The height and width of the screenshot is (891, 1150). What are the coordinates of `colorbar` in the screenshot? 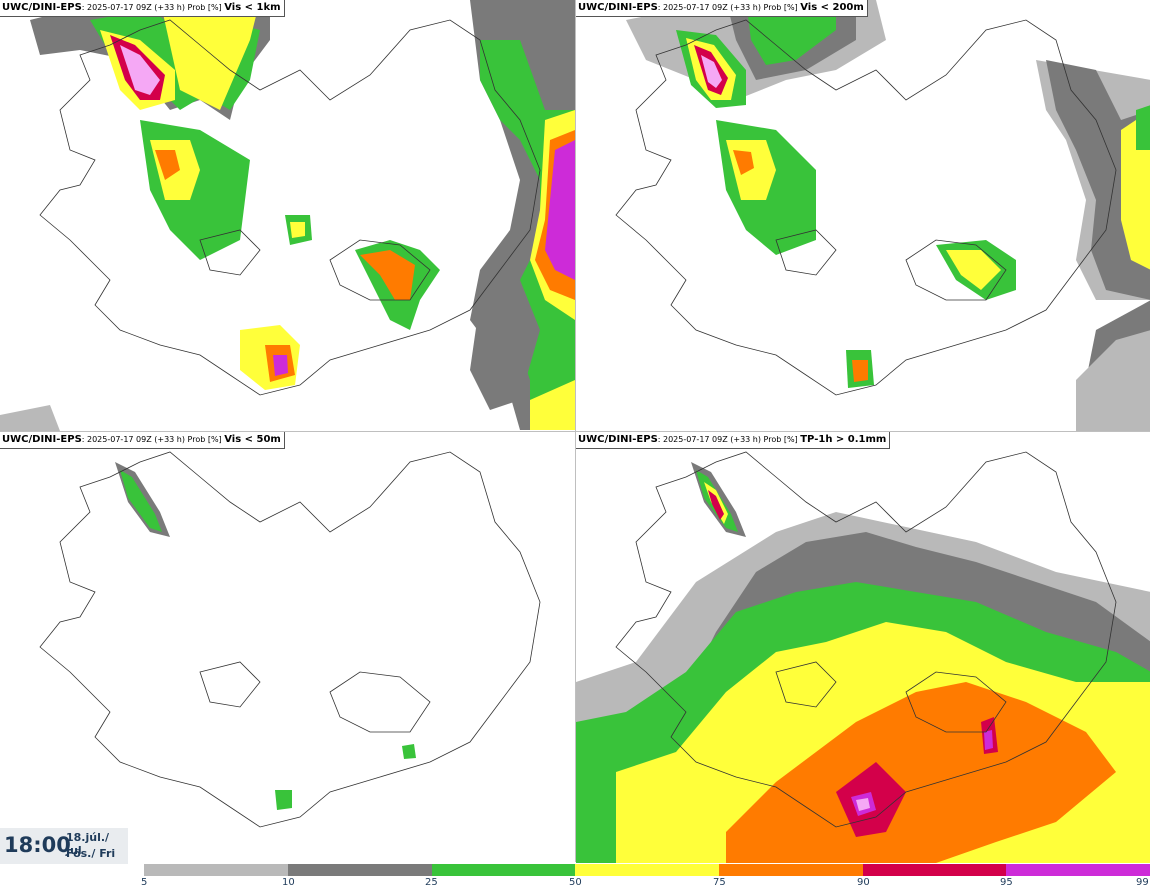 It's located at (647, 870).